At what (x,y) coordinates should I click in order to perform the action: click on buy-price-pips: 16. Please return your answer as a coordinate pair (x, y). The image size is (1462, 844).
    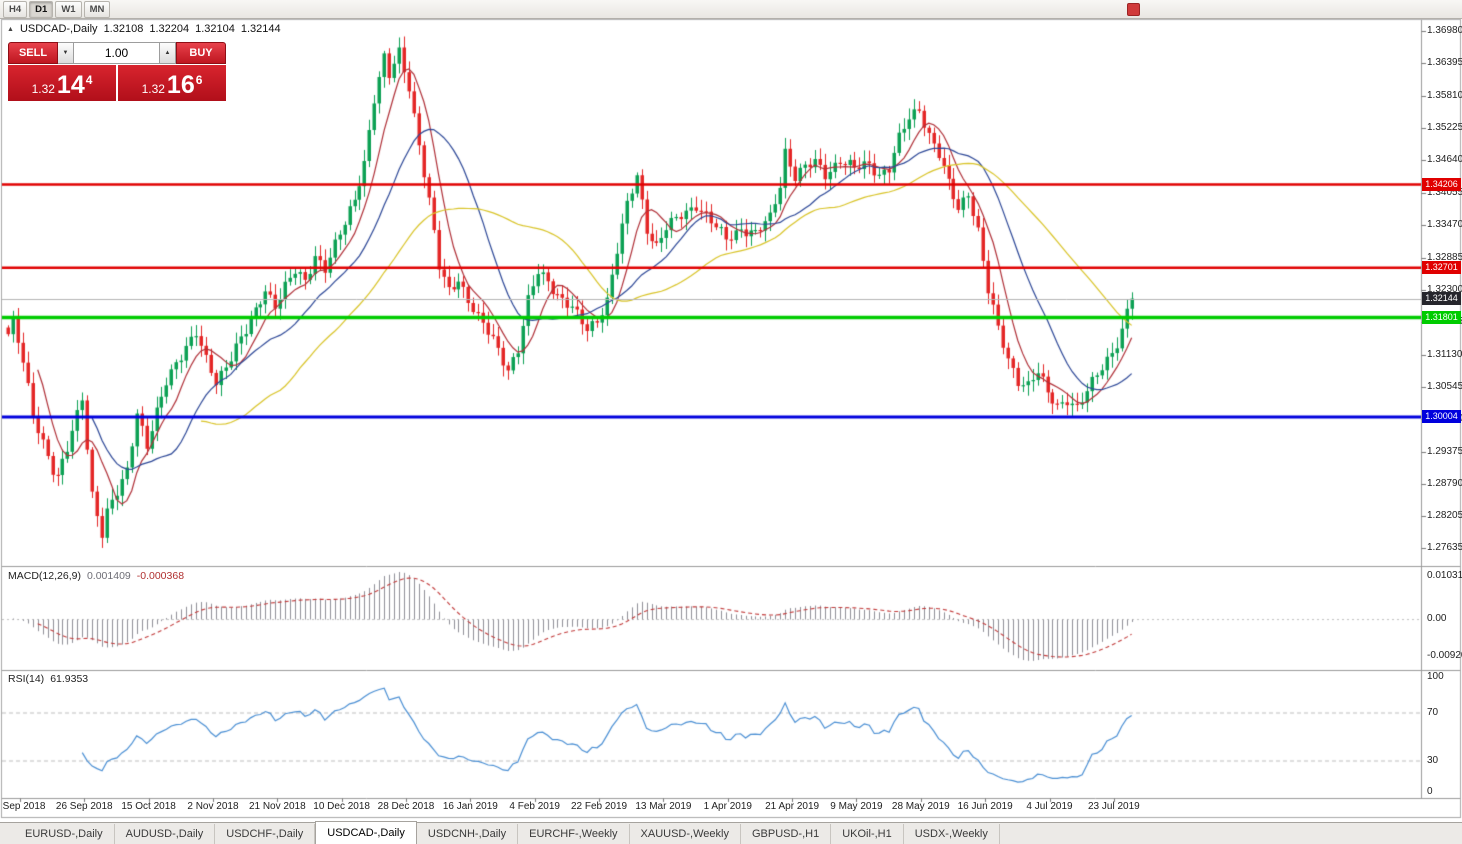
    Looking at the image, I should click on (180, 85).